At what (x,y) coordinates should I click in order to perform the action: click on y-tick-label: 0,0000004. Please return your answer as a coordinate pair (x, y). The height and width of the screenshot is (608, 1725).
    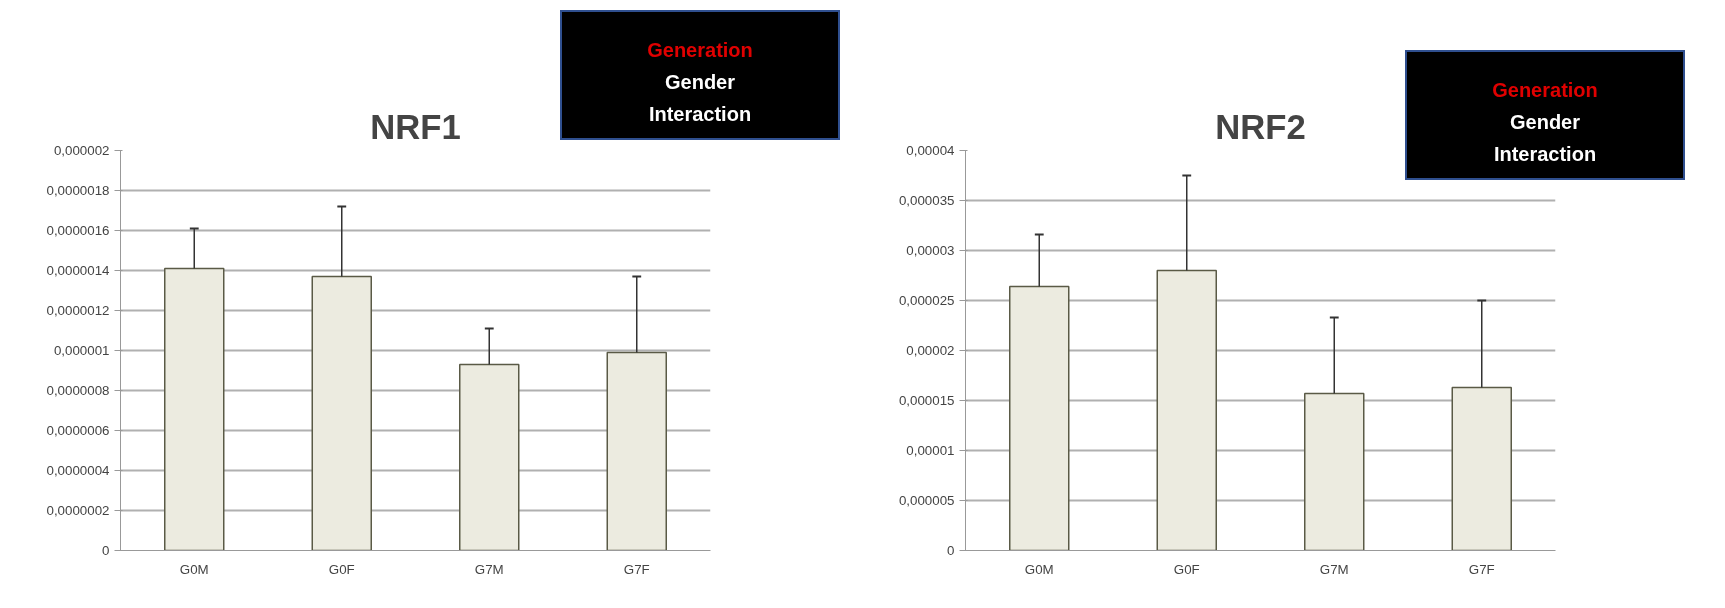
    Looking at the image, I should click on (78, 470).